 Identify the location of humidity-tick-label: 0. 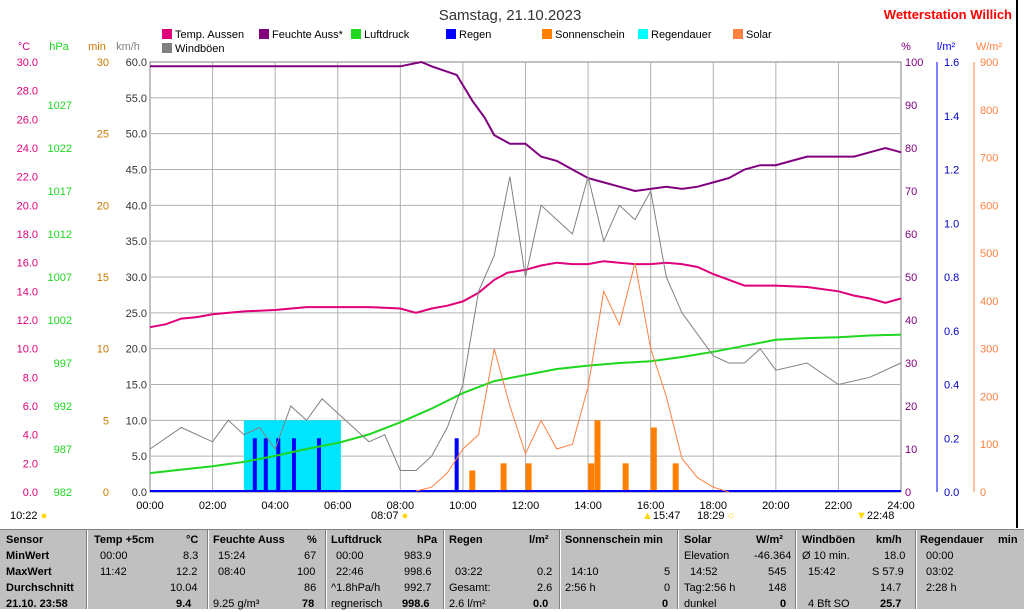
(908, 493).